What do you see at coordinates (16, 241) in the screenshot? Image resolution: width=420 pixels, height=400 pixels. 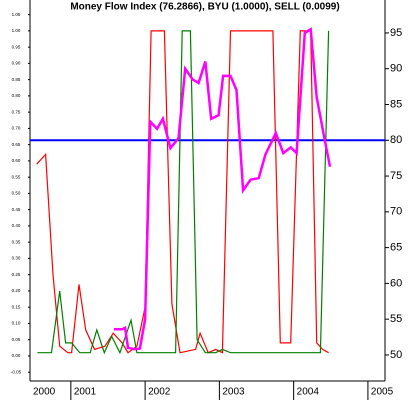 I see `y-tick-label: 0.35` at bounding box center [16, 241].